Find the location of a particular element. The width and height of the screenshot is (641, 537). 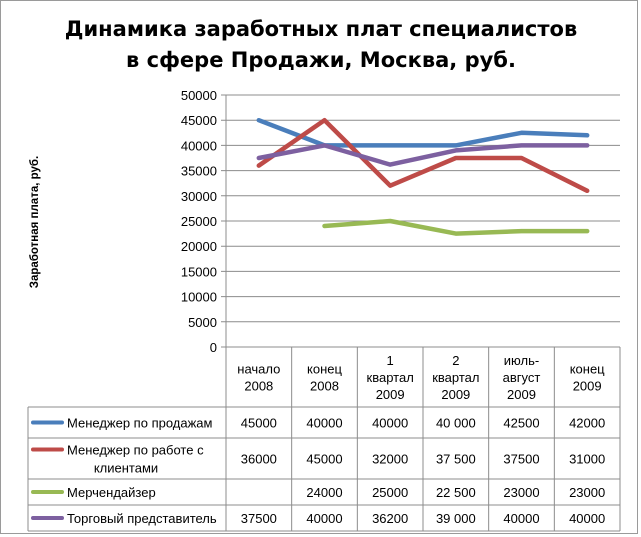

data-label: 39 000 is located at coordinates (456, 518).